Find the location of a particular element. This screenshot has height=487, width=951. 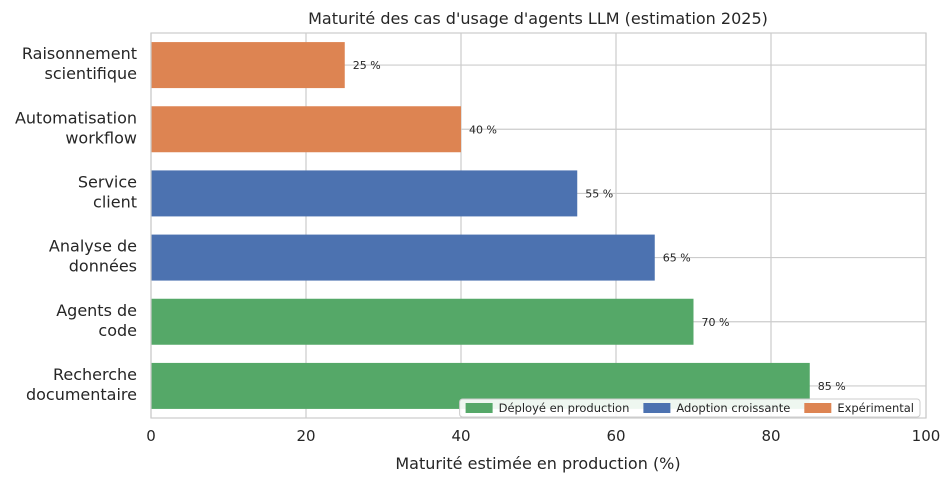

legend-label: Expérimental is located at coordinates (875, 408).